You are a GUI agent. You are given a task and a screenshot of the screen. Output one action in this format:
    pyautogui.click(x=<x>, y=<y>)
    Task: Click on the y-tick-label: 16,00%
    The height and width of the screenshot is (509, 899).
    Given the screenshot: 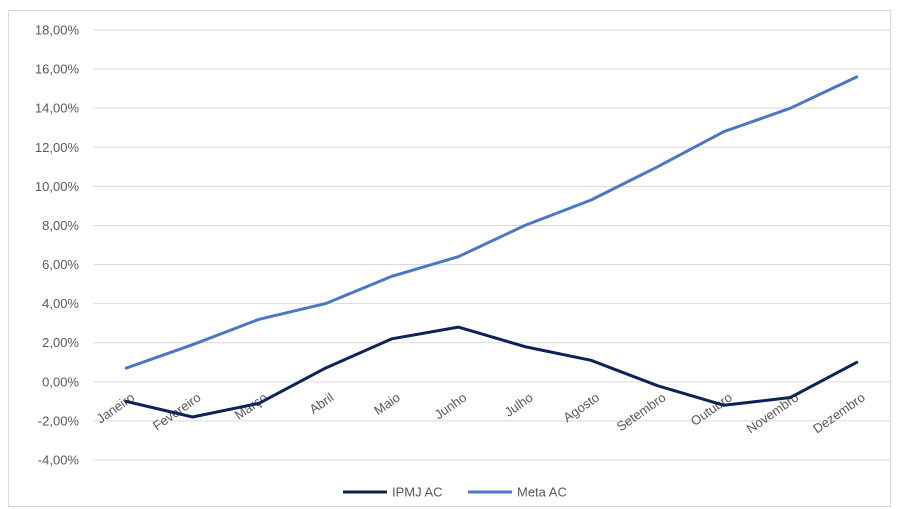 What is the action you would take?
    pyautogui.click(x=57, y=69)
    